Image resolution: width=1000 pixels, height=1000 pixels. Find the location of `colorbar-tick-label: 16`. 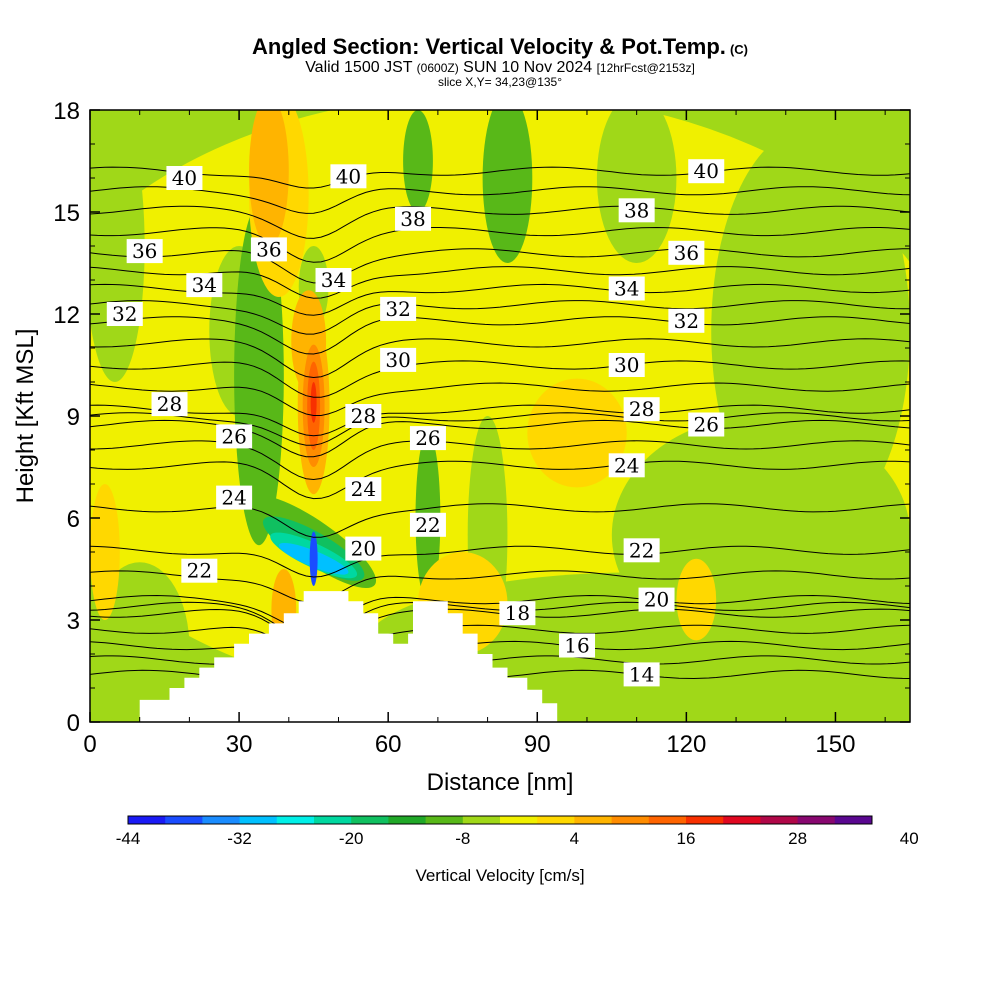

colorbar-tick-label: 16 is located at coordinates (686, 838).